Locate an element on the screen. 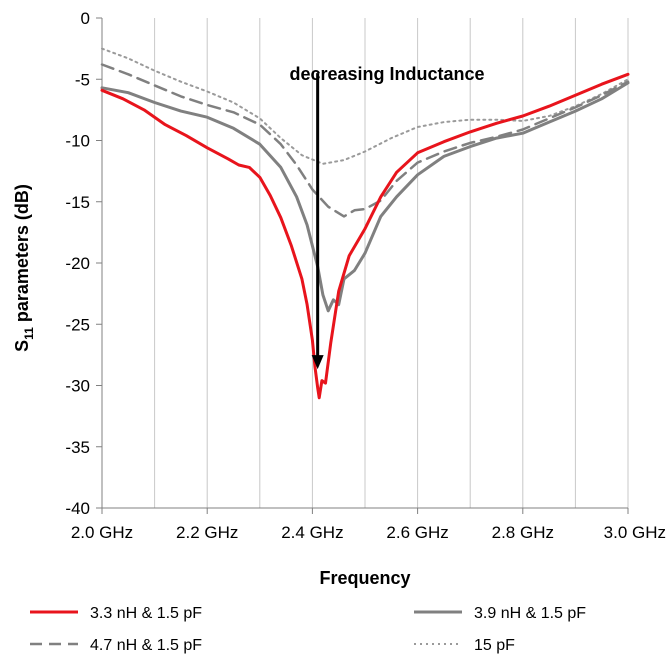 The width and height of the screenshot is (670, 660). annotation: decreasing Inductance is located at coordinates (387, 217).